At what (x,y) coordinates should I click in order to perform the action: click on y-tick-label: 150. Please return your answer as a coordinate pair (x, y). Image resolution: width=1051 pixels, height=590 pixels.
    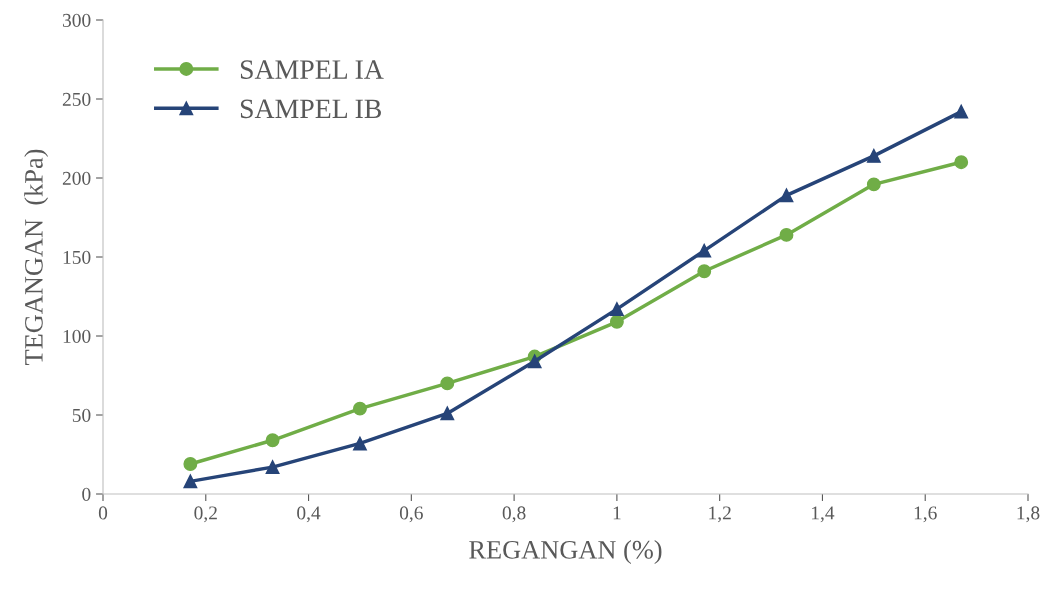
    Looking at the image, I should click on (77, 257).